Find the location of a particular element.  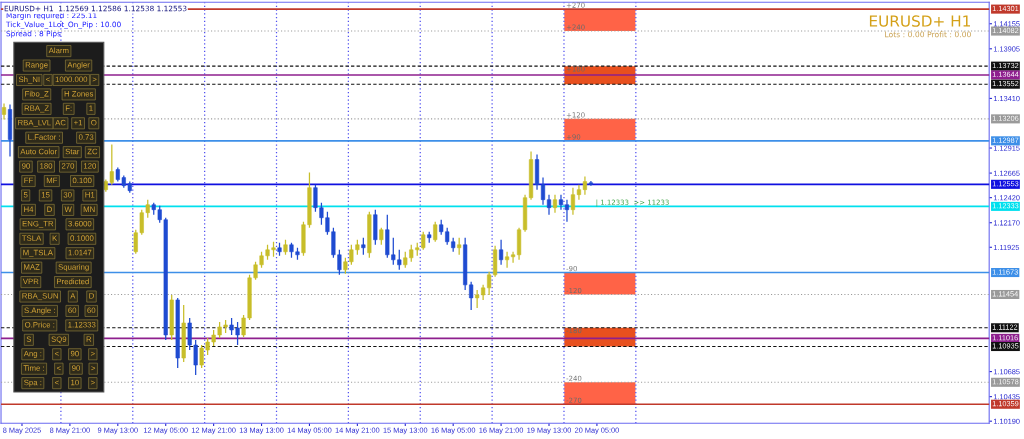

text: EURUSD+ H1 is located at coordinates (919, 21).